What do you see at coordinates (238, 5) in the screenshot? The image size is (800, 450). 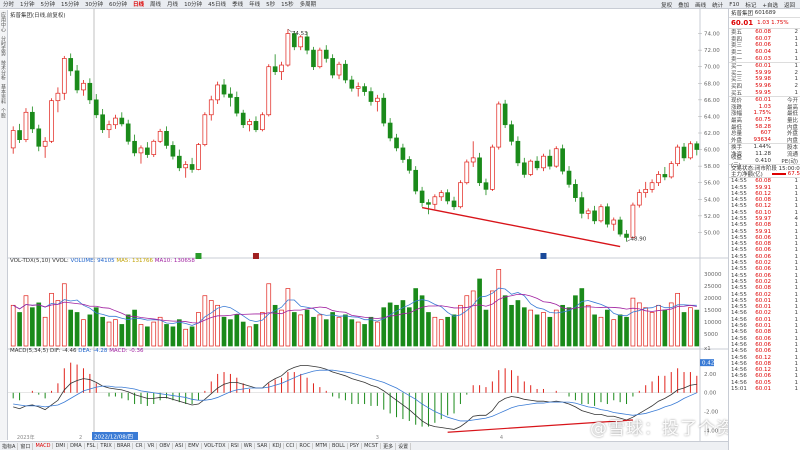 I see `tab-timeframe: 季线` at bounding box center [238, 5].